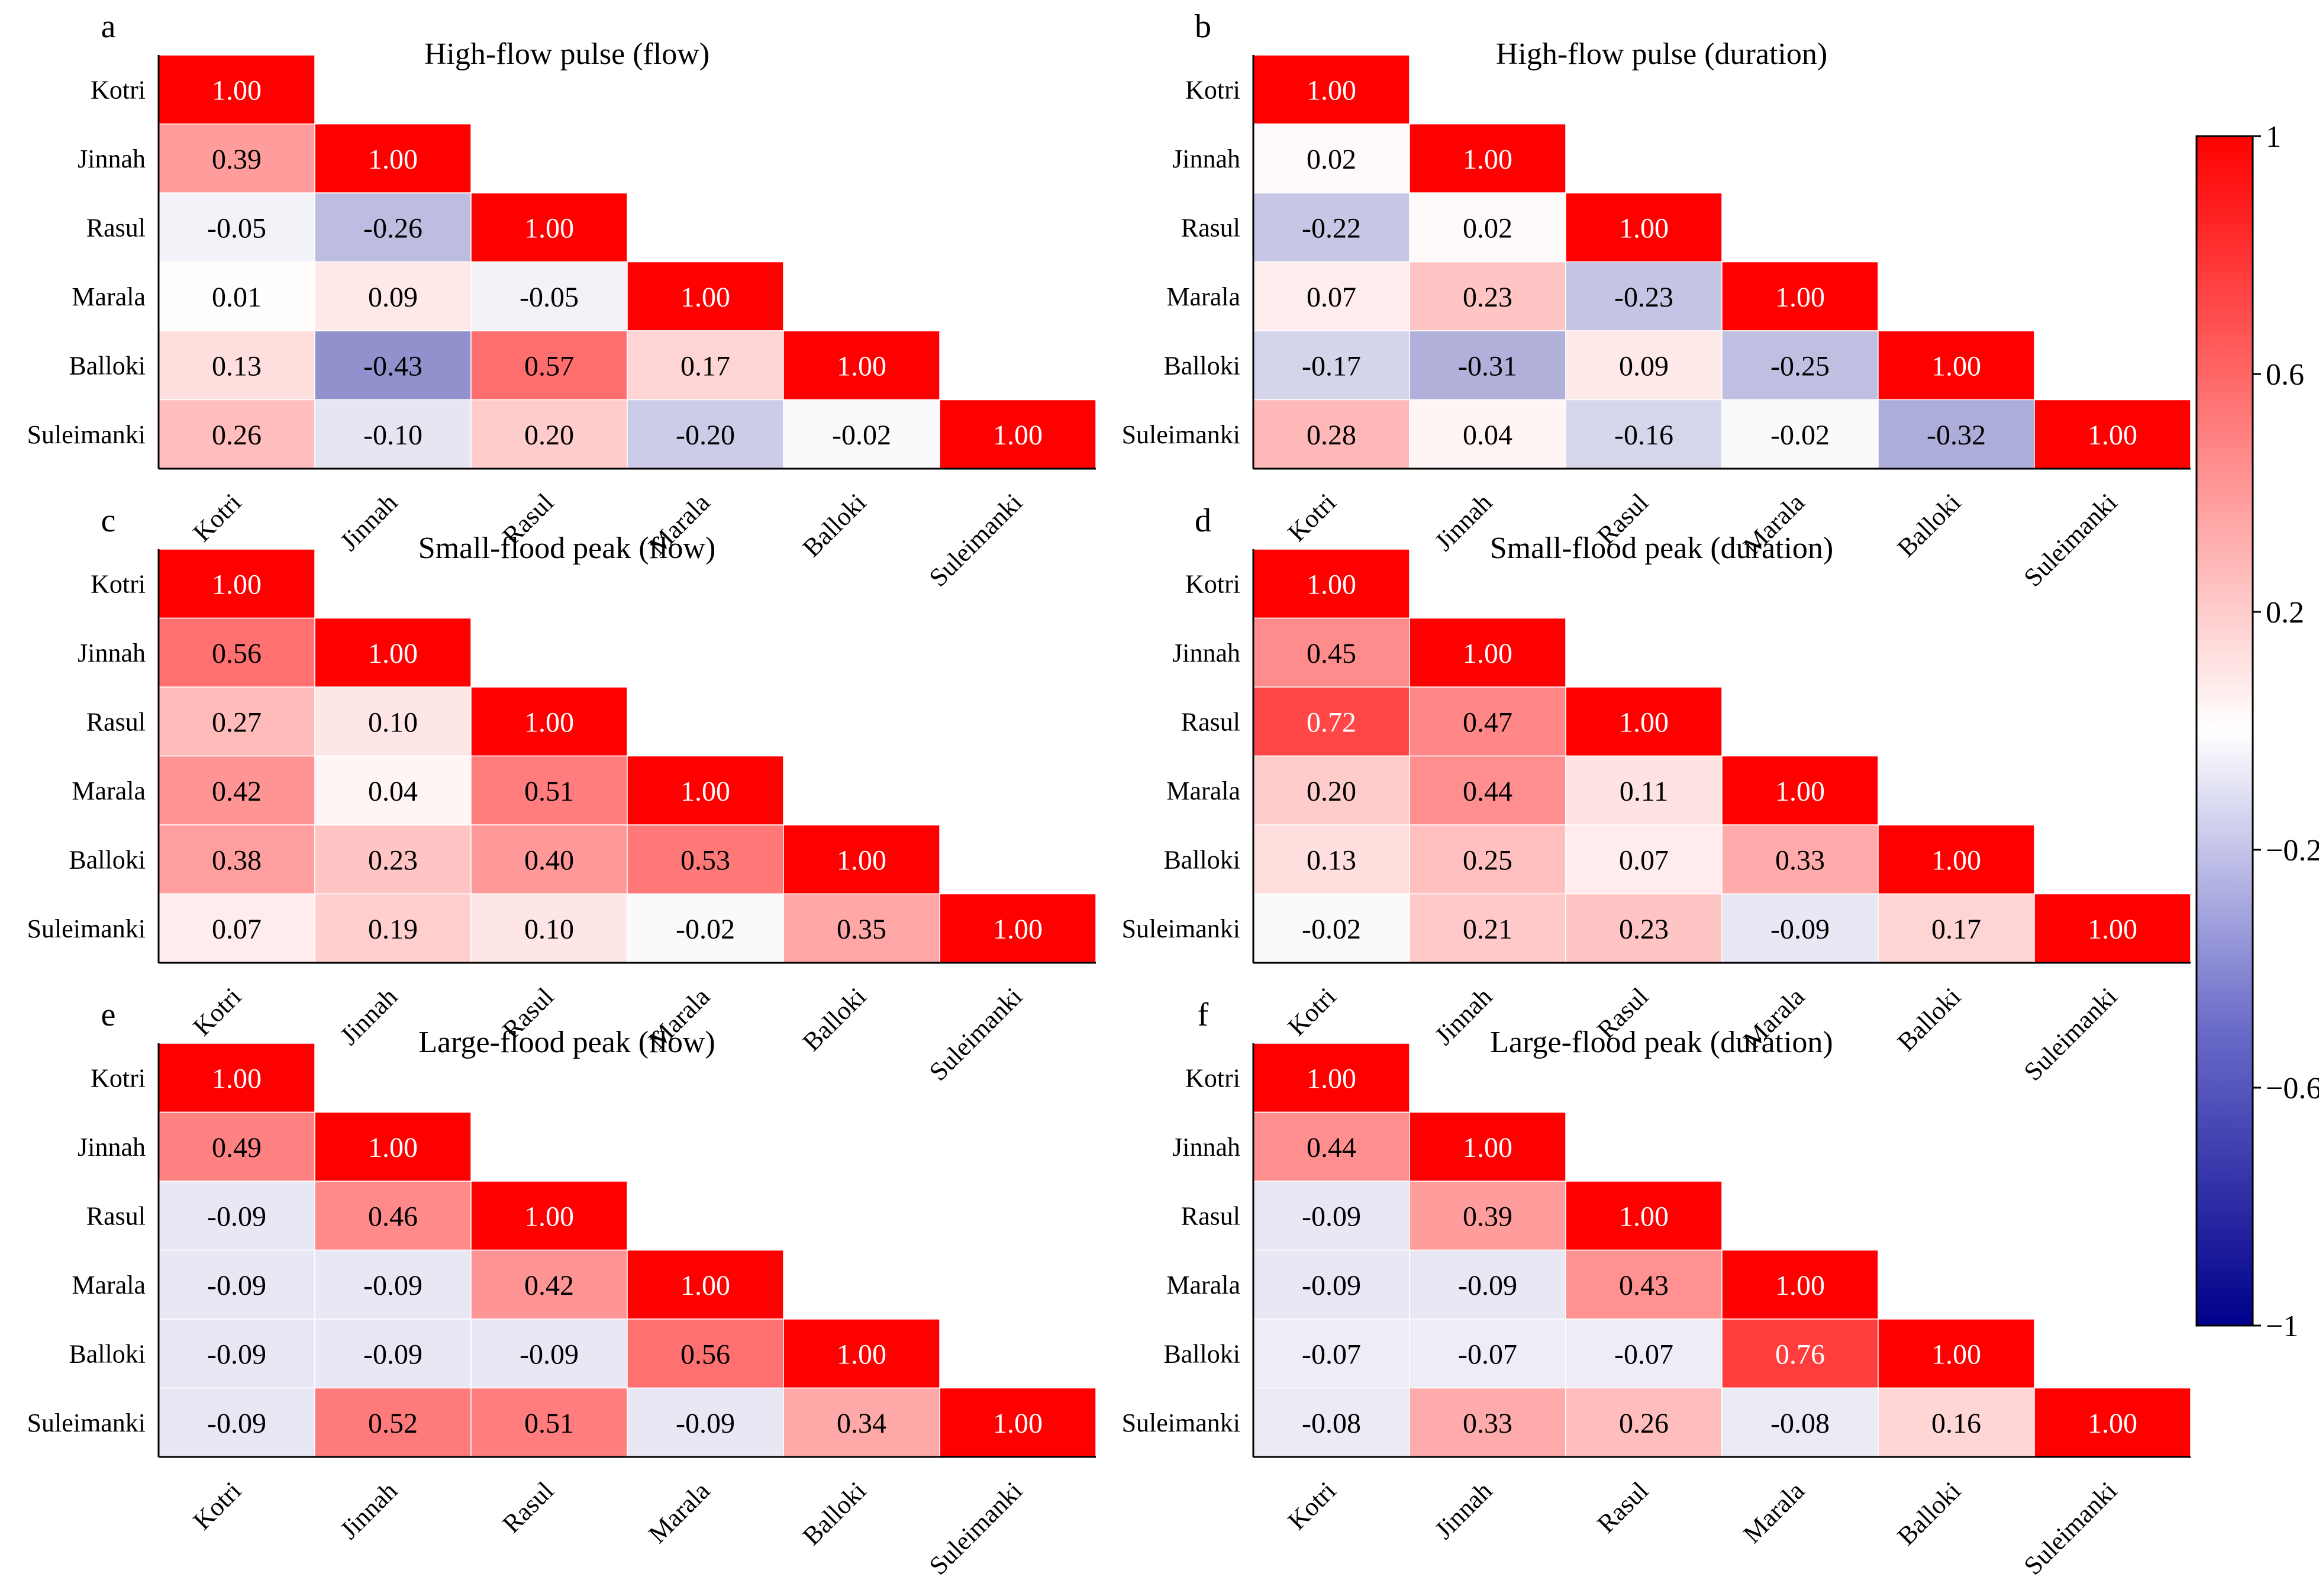 The width and height of the screenshot is (2319, 1596). I want to click on cell-value-label: -0.25, so click(1800, 366).